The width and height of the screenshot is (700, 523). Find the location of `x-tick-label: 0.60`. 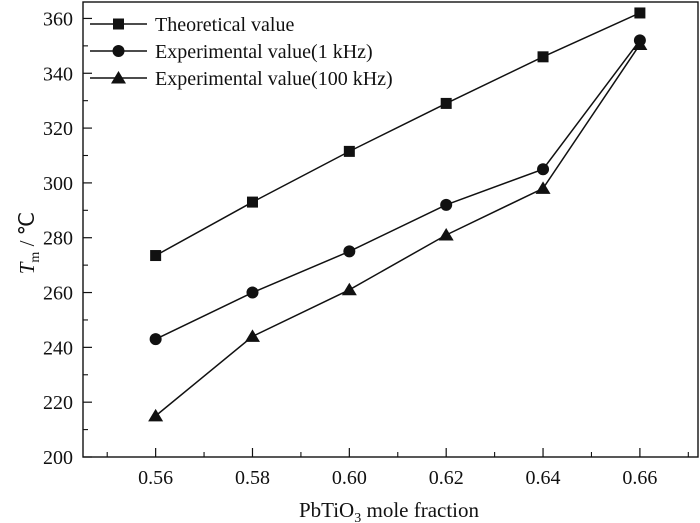

x-tick-label: 0.60 is located at coordinates (349, 478).